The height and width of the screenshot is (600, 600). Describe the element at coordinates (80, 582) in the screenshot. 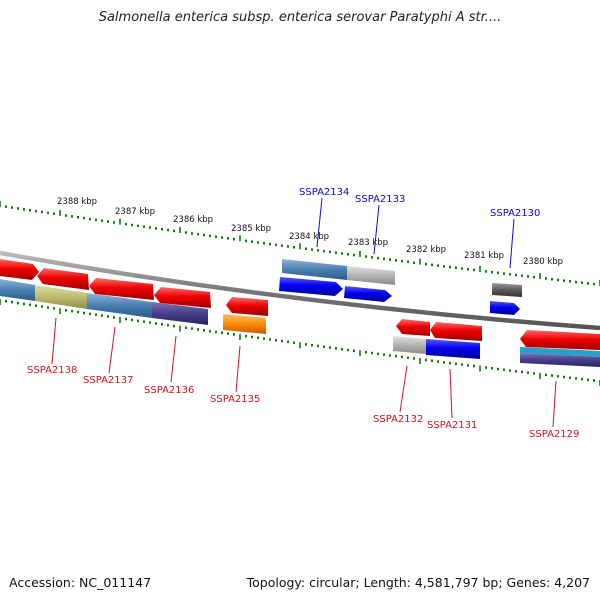

I see `accession-text: Accession: NC_011147` at that location.